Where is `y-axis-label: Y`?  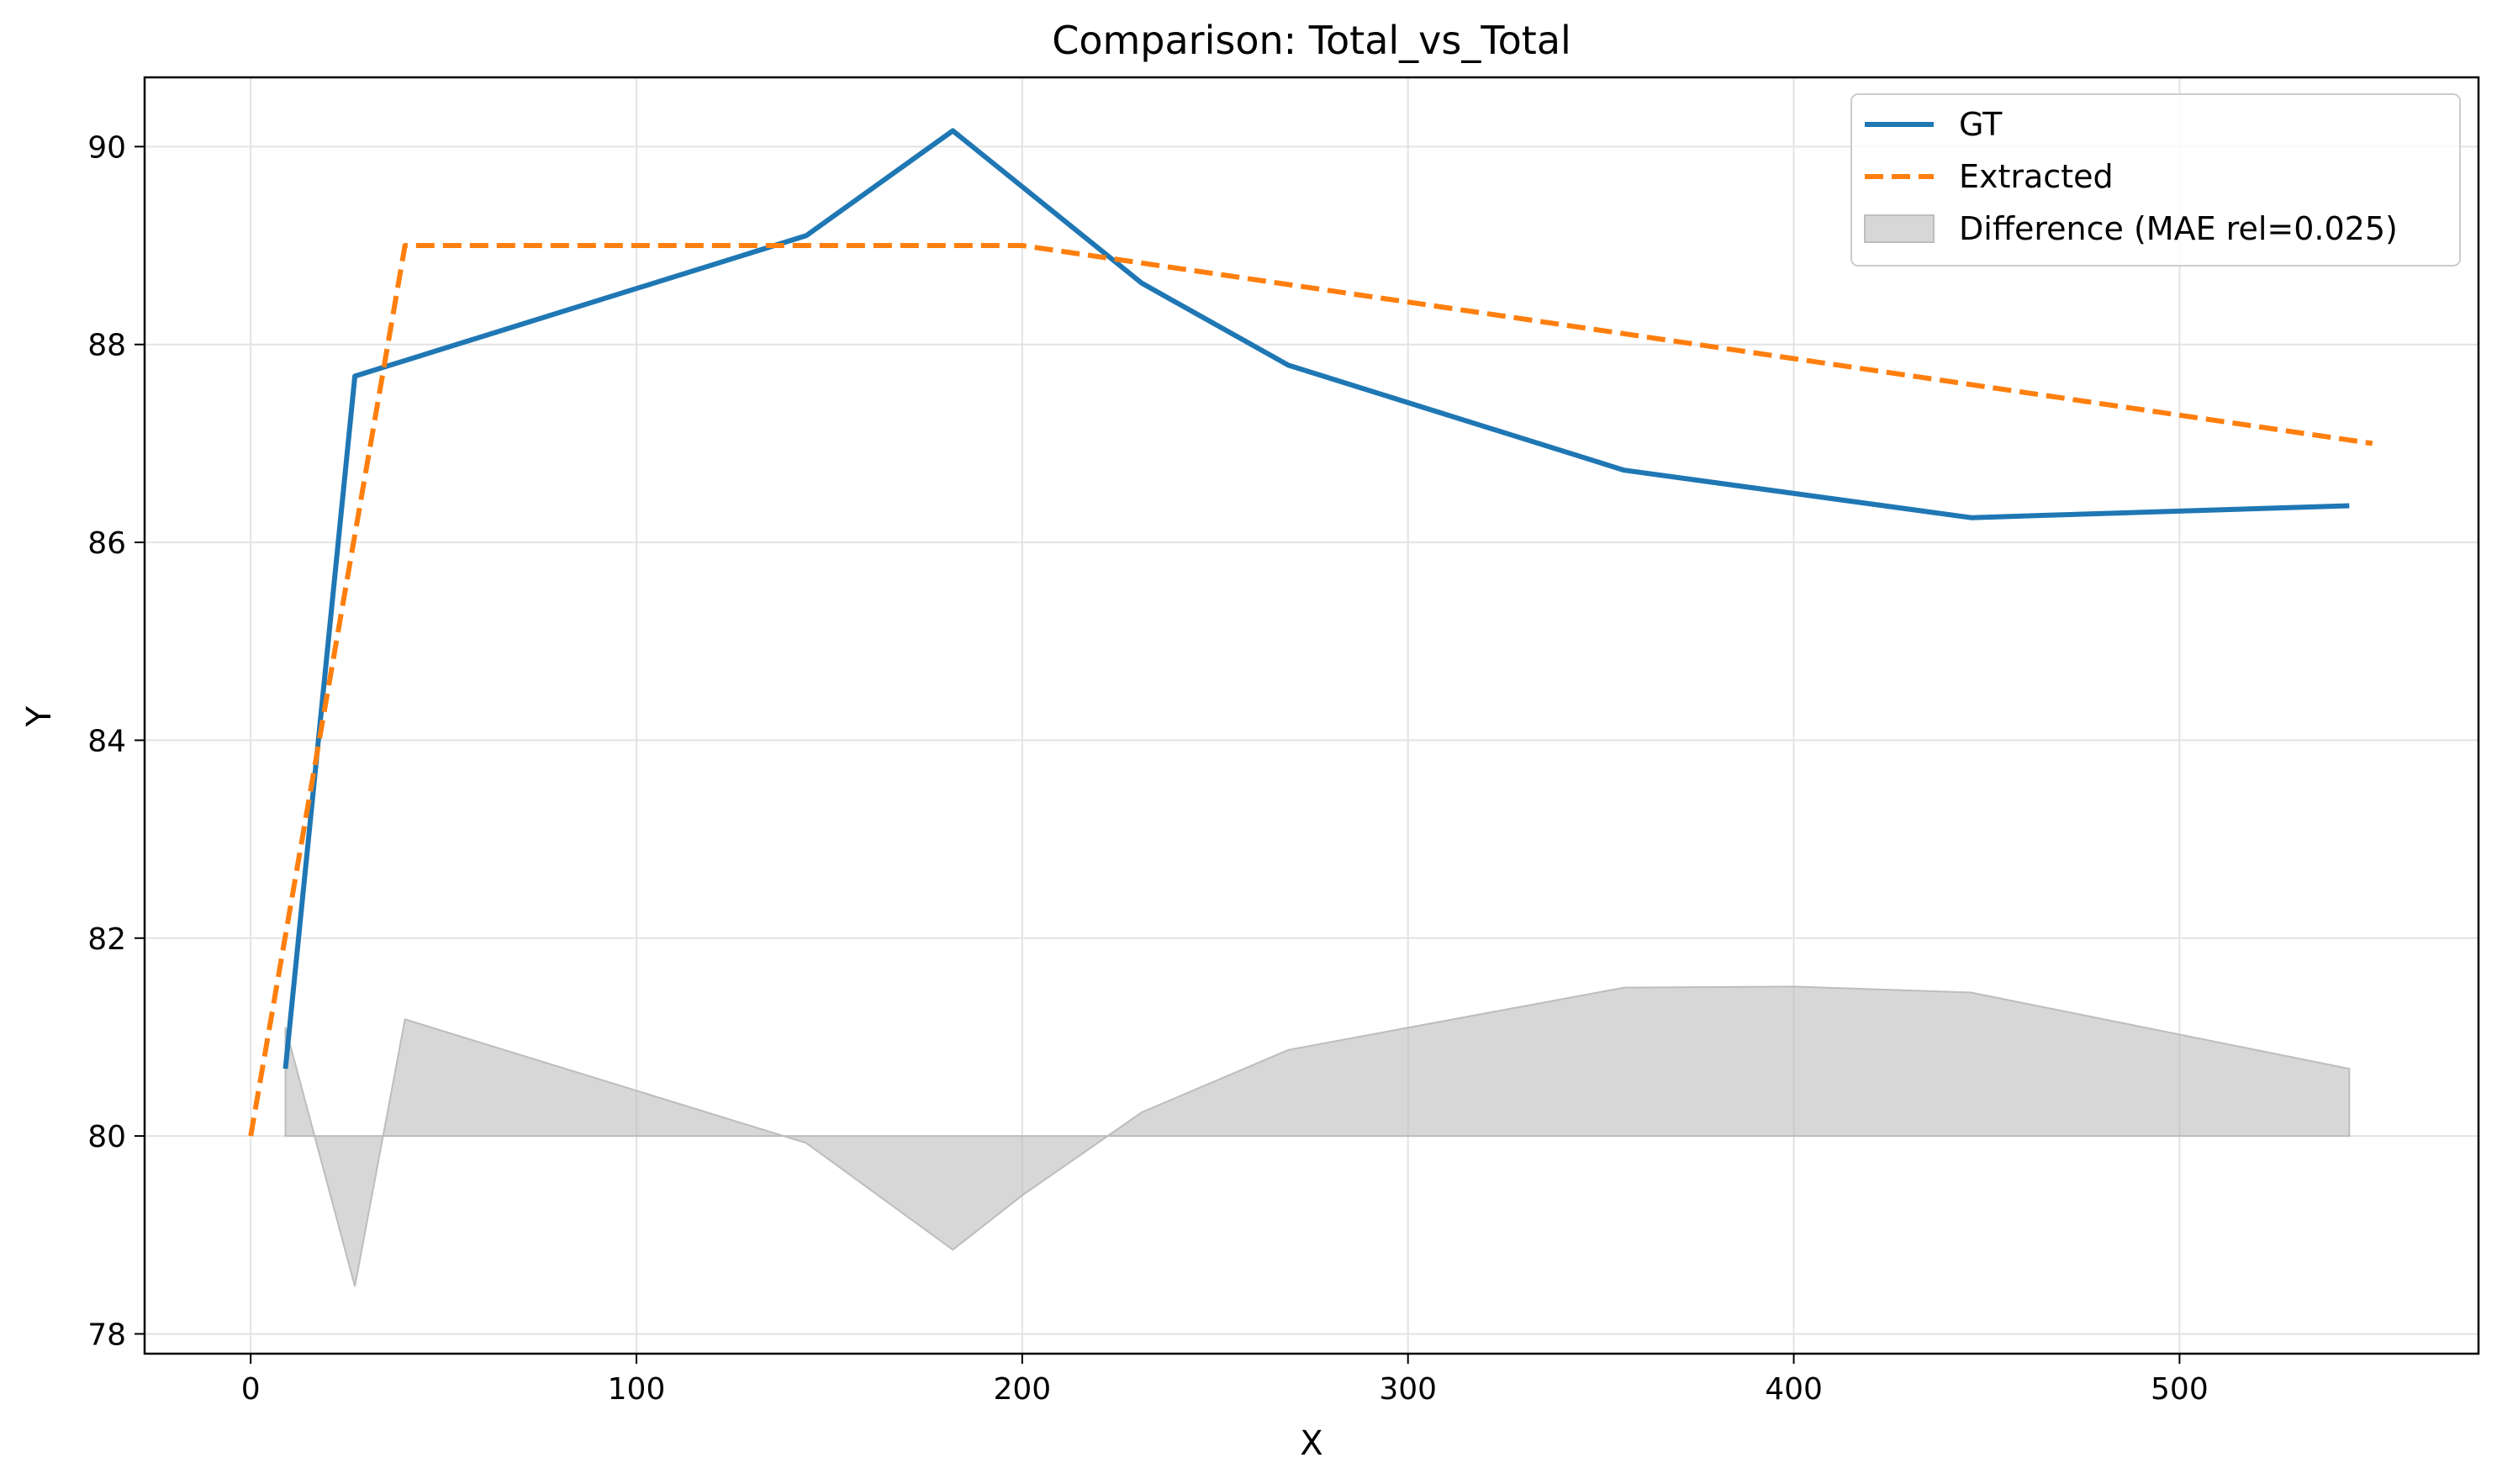 y-axis-label: Y is located at coordinates (39, 716).